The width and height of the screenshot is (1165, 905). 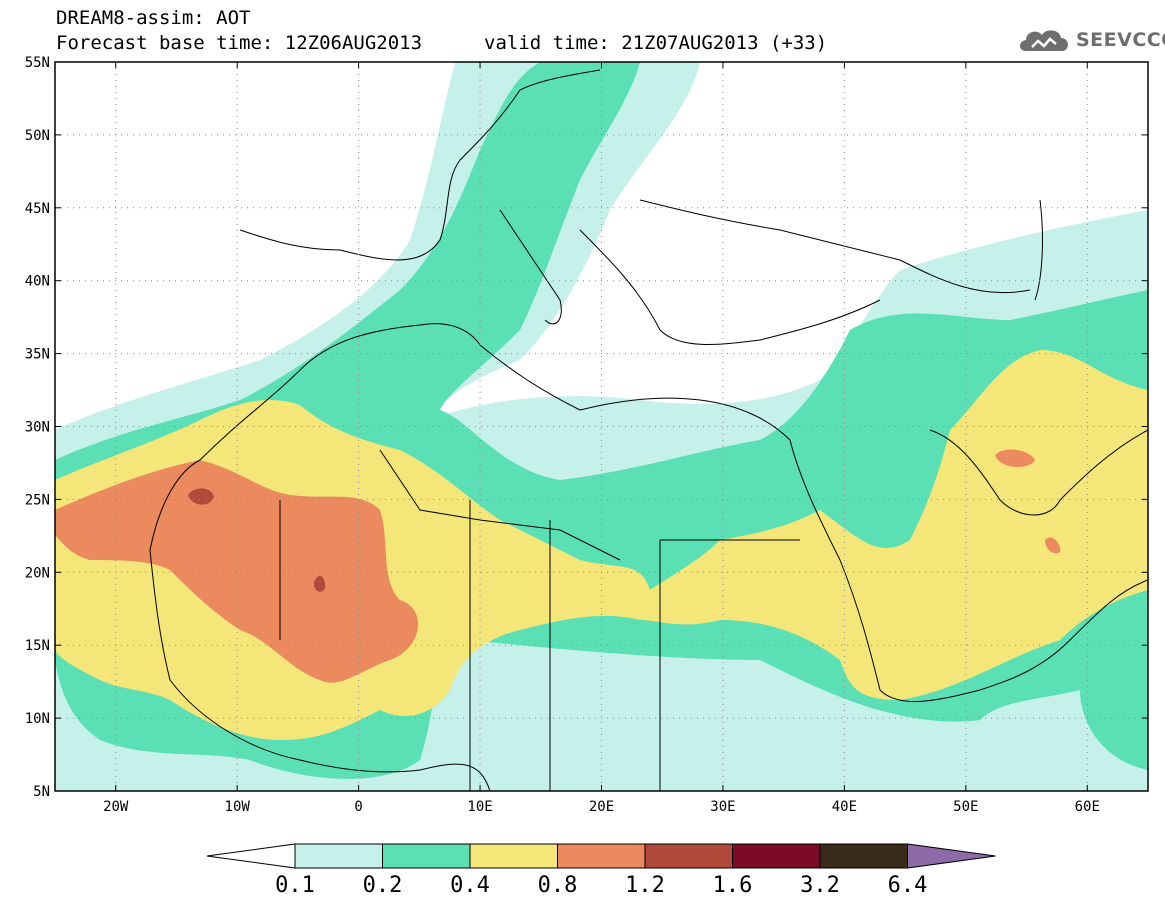 What do you see at coordinates (645, 885) in the screenshot?
I see `colorbar-label: 1.2` at bounding box center [645, 885].